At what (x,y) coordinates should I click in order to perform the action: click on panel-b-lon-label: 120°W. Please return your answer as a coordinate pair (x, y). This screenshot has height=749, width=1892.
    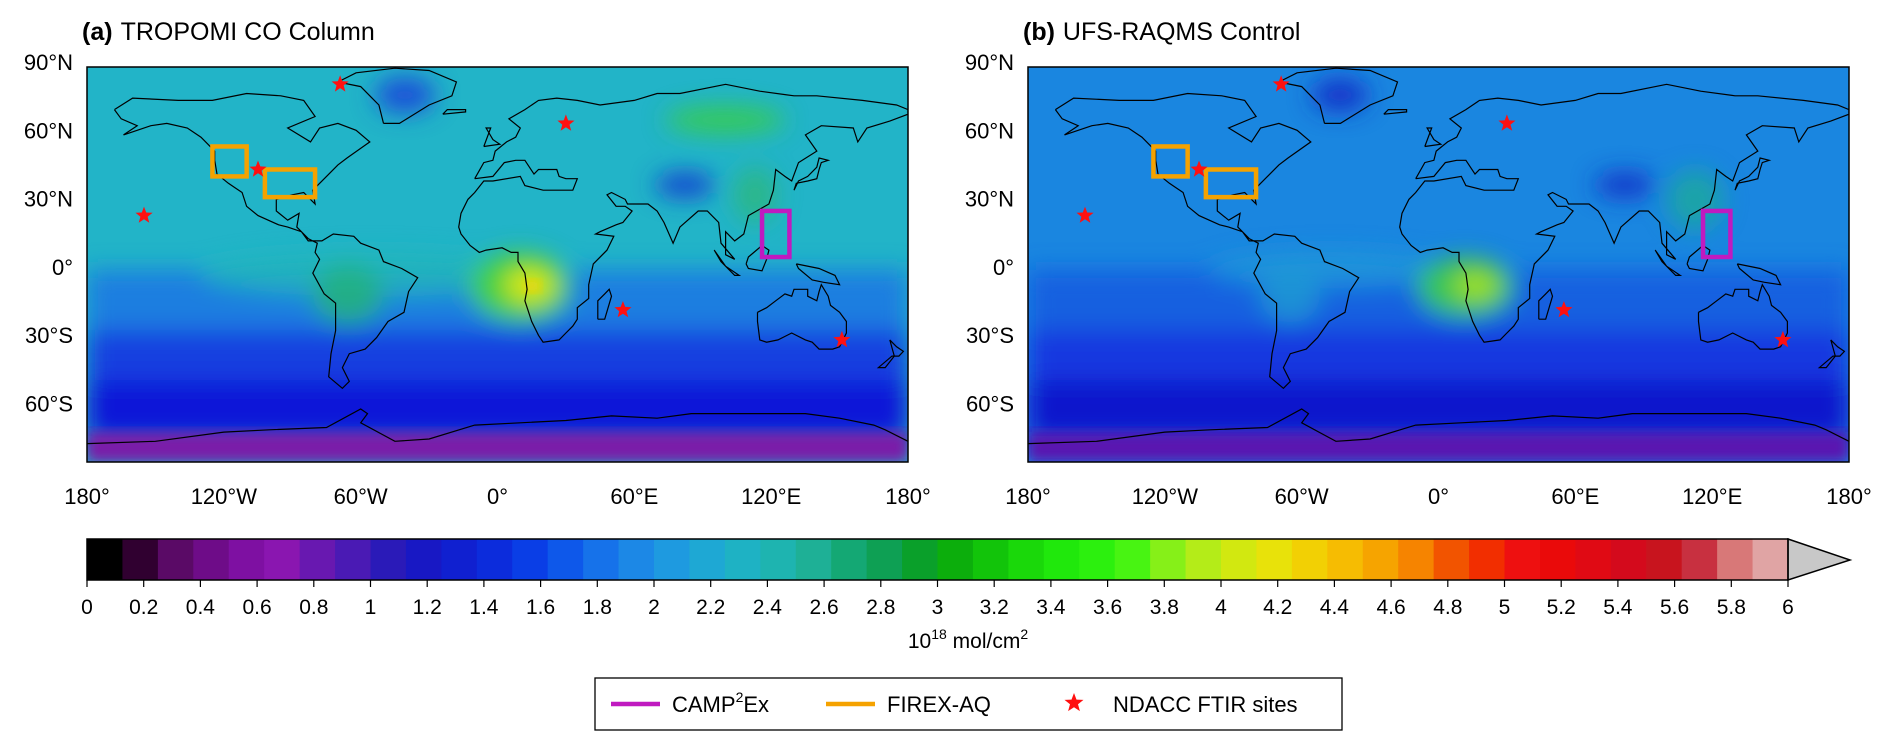
    Looking at the image, I should click on (1165, 496).